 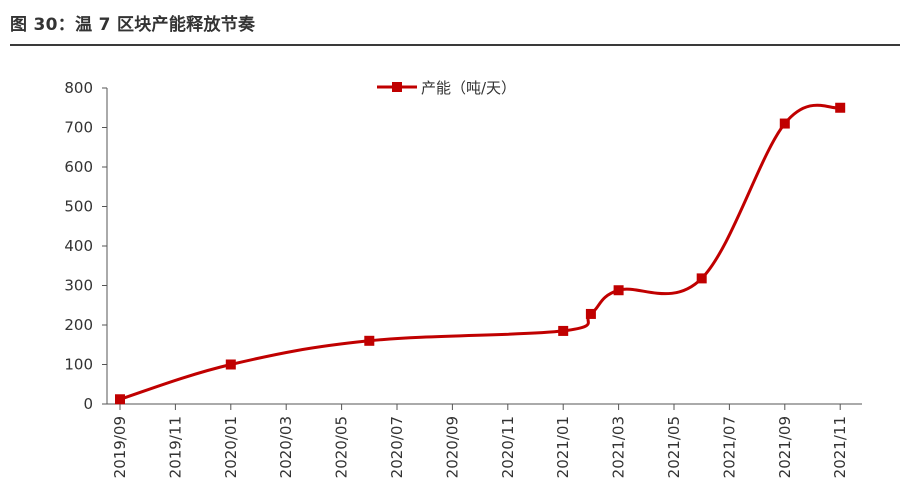 I want to click on x-tick-label: 2019/09, so click(x=120, y=447).